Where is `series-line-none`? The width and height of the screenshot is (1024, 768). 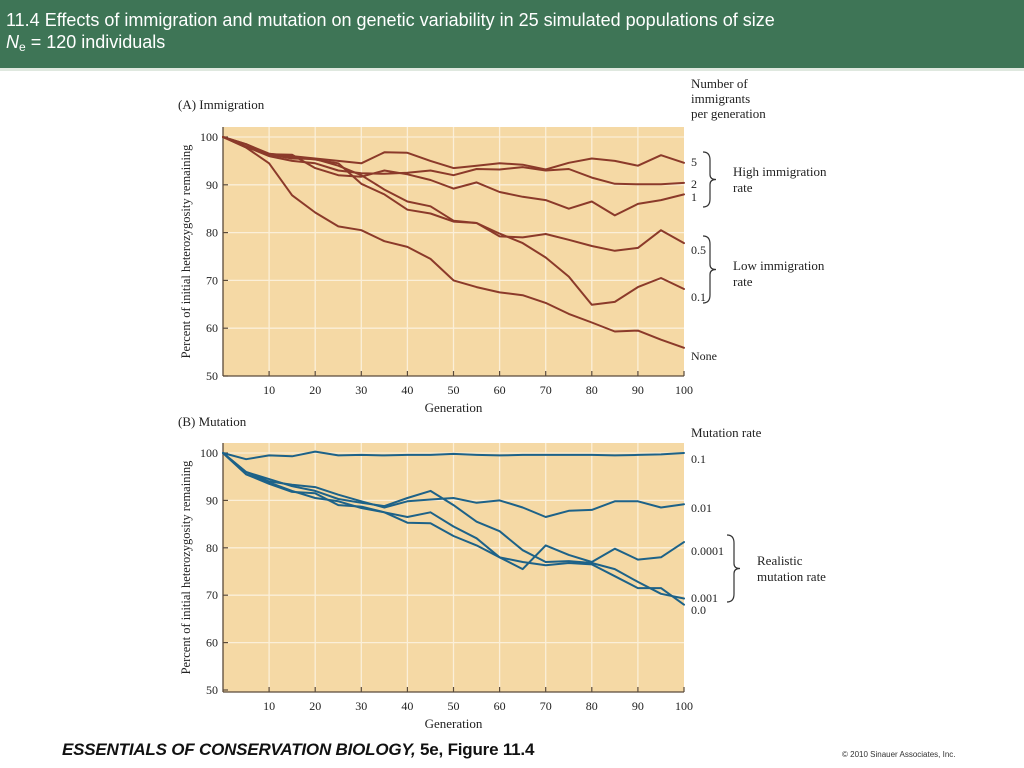
series-line-none is located at coordinates (453, 242).